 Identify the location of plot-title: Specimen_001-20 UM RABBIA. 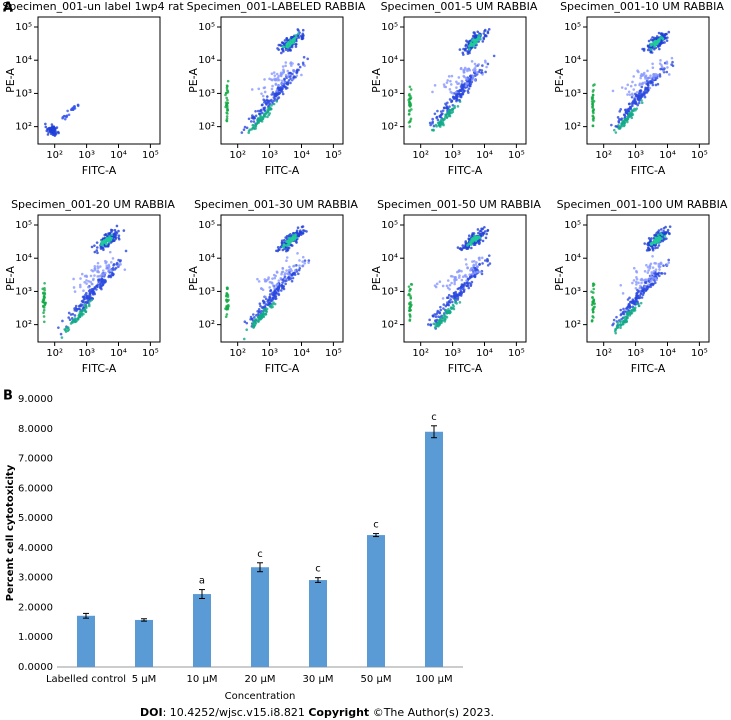
(93, 204).